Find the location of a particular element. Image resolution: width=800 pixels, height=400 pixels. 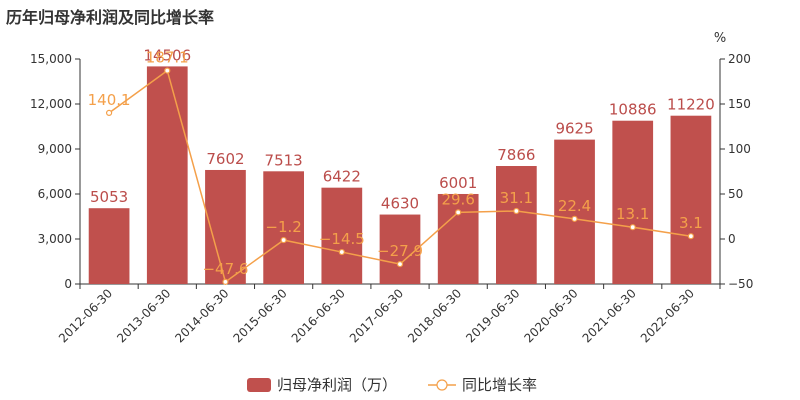

bar-value-label: 10886 is located at coordinates (633, 110).